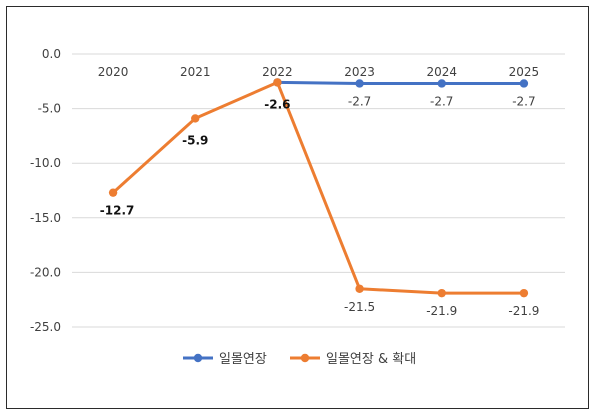  Describe the element at coordinates (113, 72) in the screenshot. I see `x-tick-label: 2020` at that location.